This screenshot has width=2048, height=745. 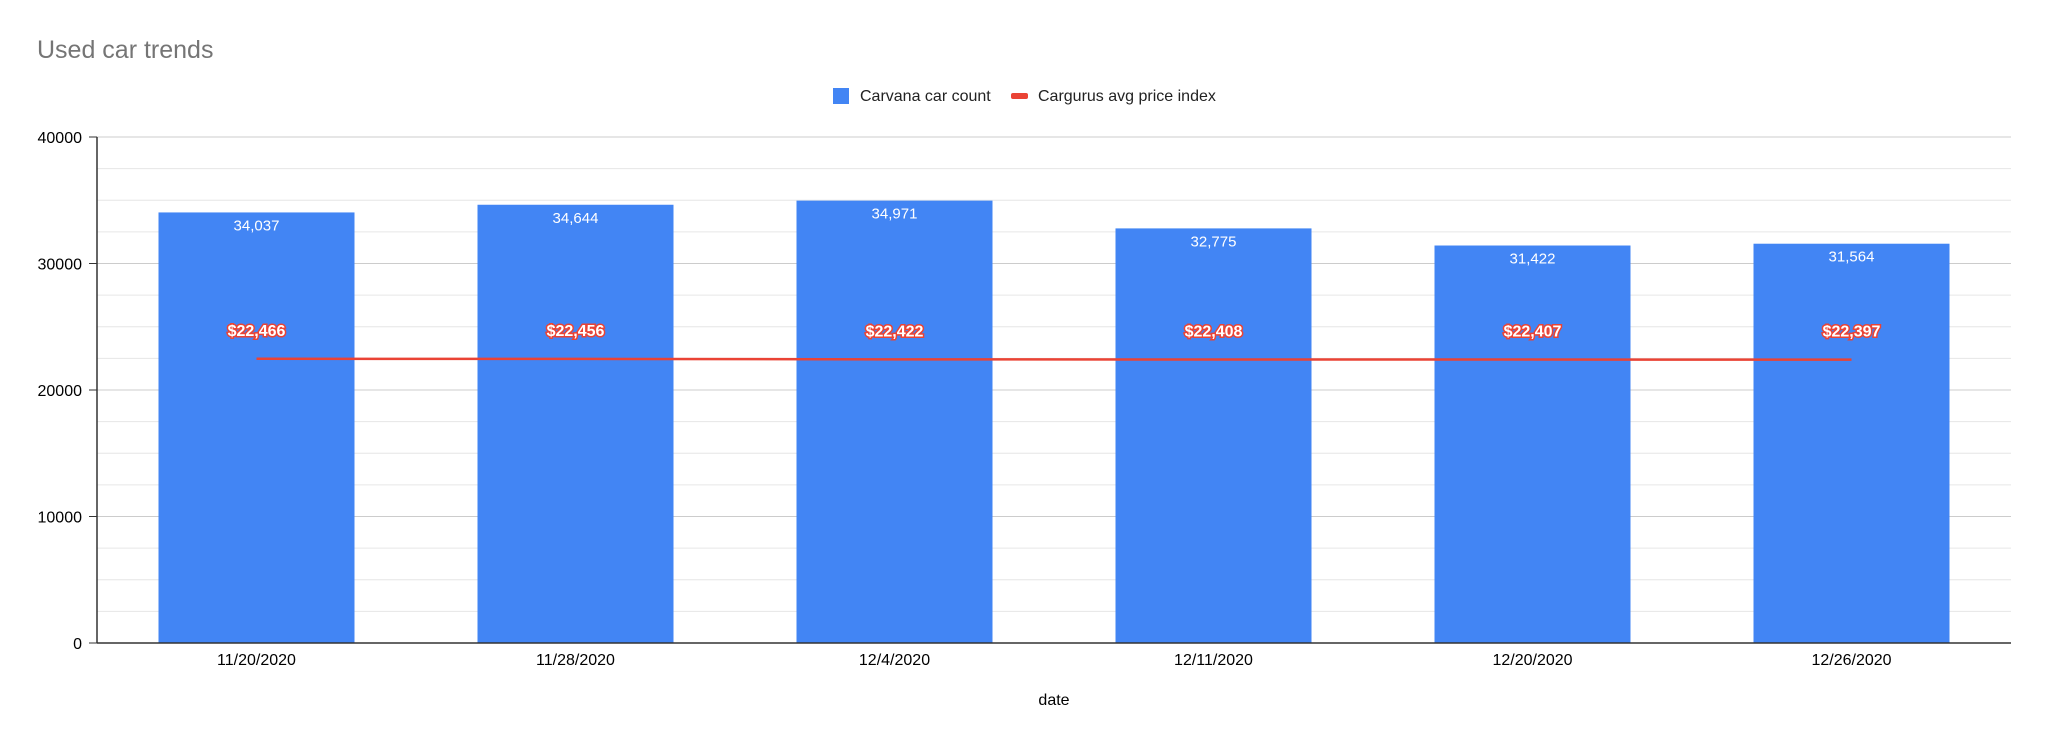 I want to click on bar-data-label: 32,775, so click(x=1214, y=241).